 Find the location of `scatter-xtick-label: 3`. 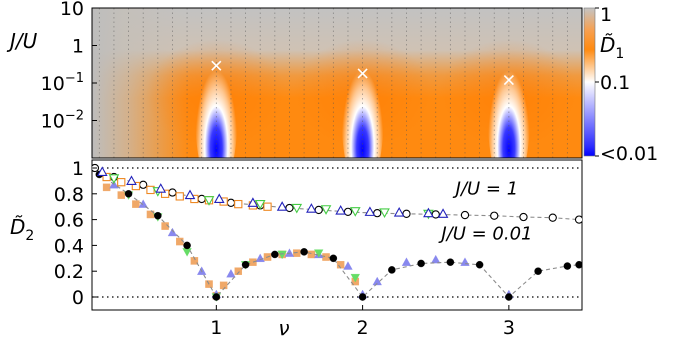

scatter-xtick-label: 3 is located at coordinates (509, 328).